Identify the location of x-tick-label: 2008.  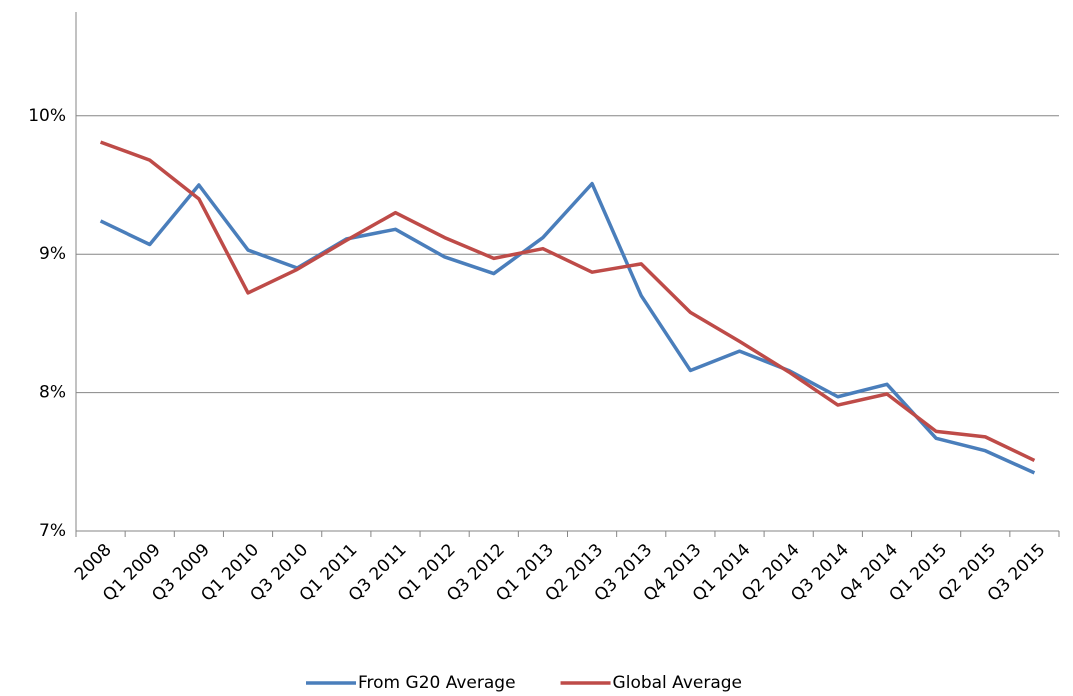
(93, 562).